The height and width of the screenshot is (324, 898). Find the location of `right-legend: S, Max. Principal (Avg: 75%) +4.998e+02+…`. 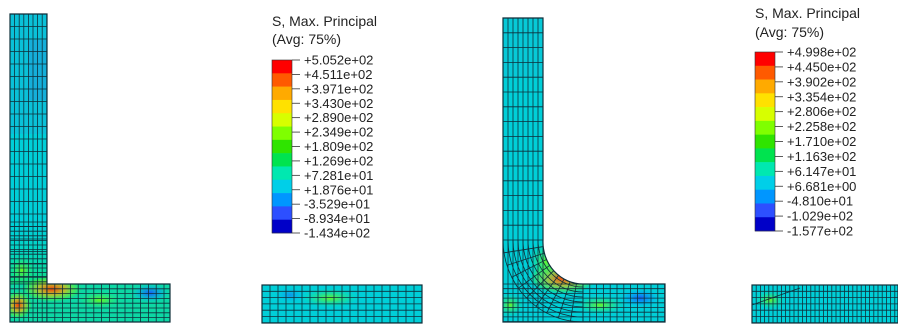

right-legend: S, Max. Principal (Avg: 75%) +4.998e+02+… is located at coordinates (807, 122).